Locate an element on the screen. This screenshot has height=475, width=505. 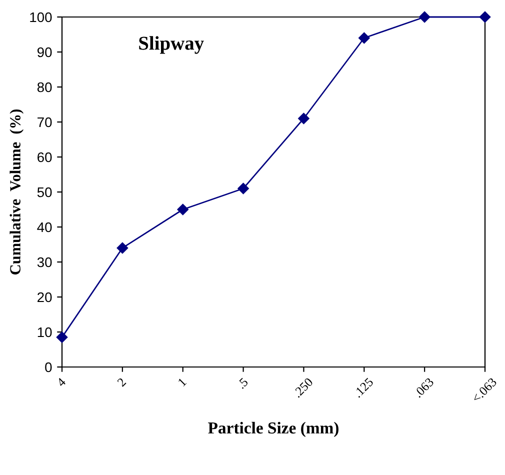
y-tick-label: 70 is located at coordinates (45, 122).